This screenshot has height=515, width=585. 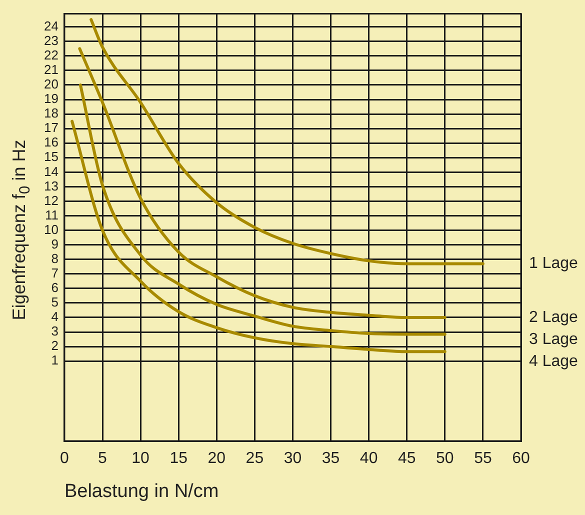 I want to click on y-tick-label: 20, so click(x=51, y=84).